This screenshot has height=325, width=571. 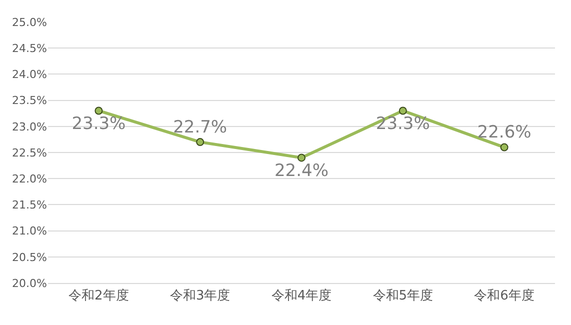 I want to click on x-tick-label: 令和6年度, so click(x=504, y=296).